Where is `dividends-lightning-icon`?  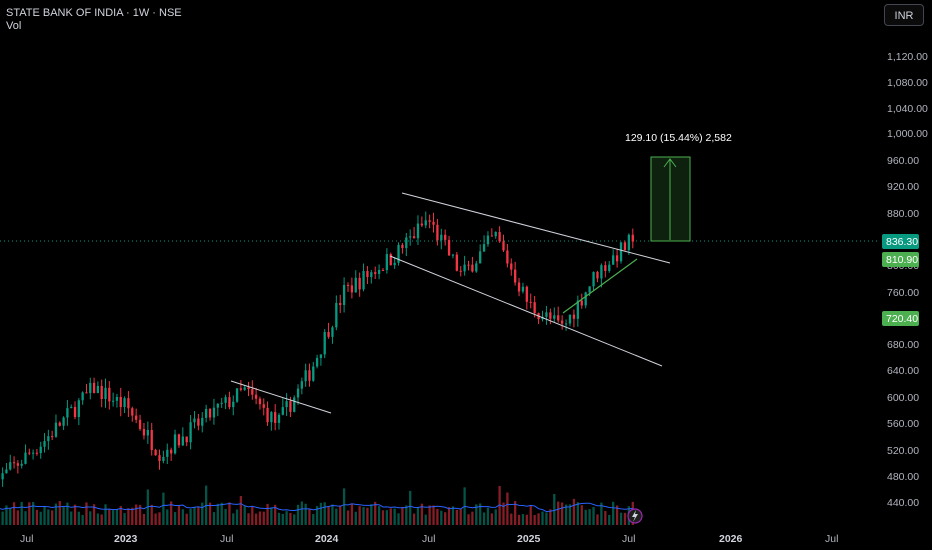
dividends-lightning-icon is located at coordinates (635, 516).